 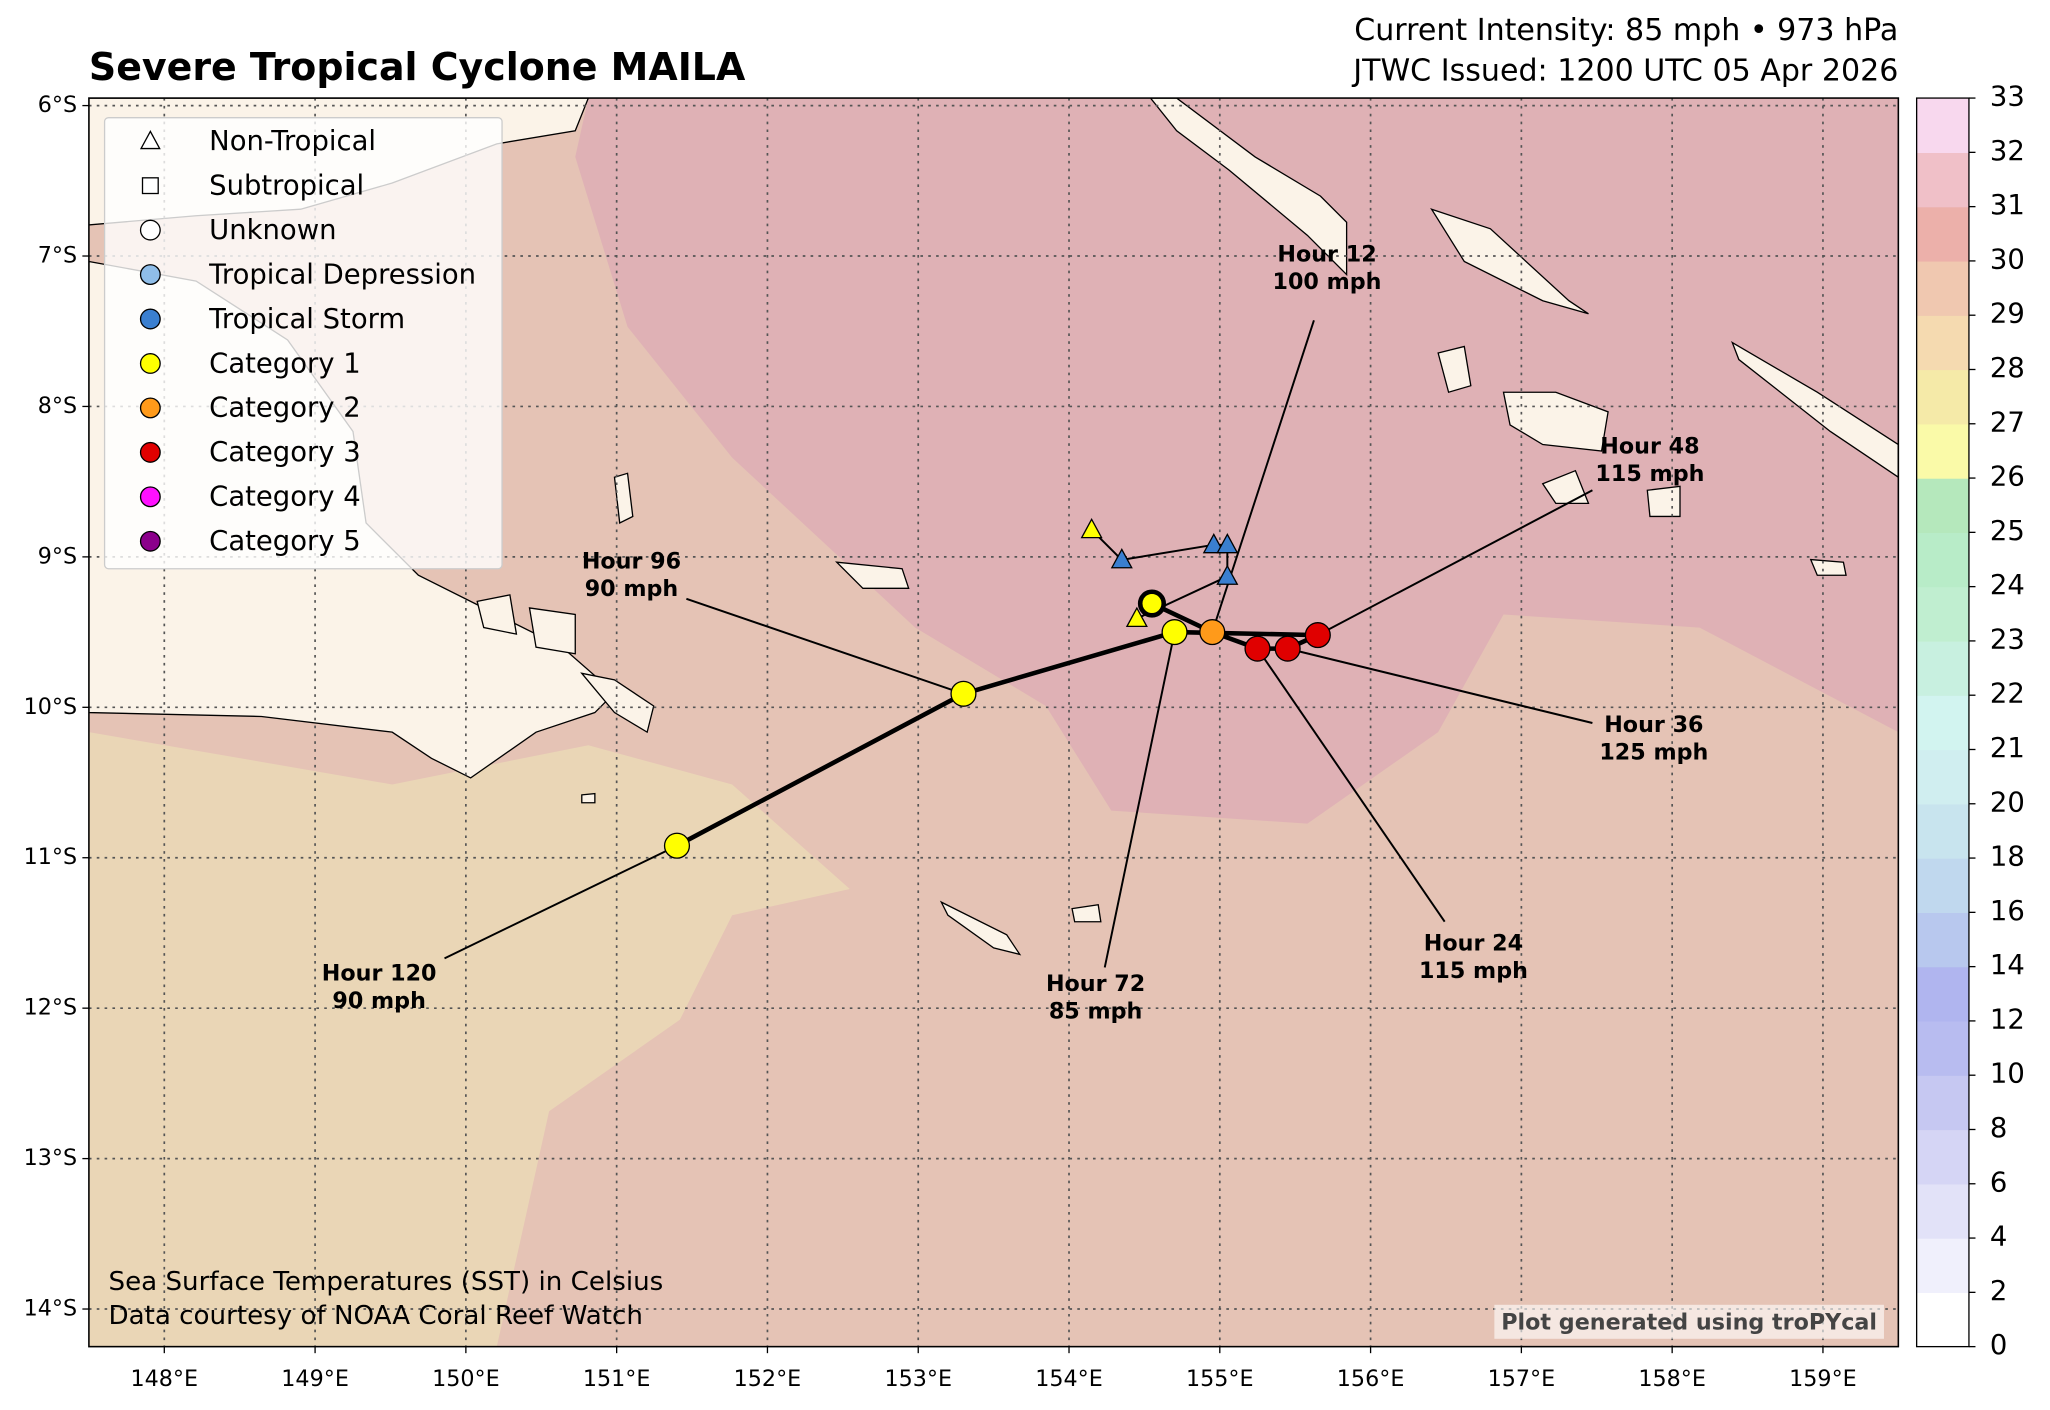 I want to click on legend-label: Category 4, so click(x=285, y=497).